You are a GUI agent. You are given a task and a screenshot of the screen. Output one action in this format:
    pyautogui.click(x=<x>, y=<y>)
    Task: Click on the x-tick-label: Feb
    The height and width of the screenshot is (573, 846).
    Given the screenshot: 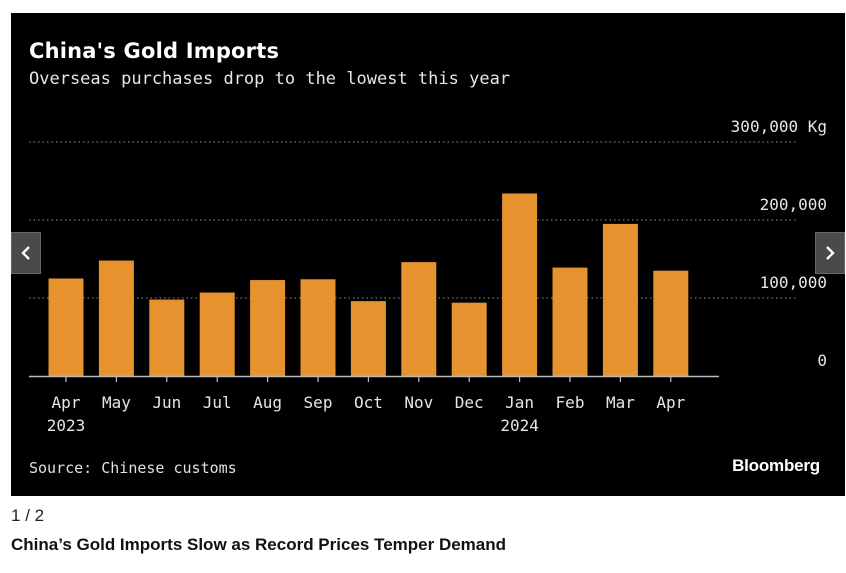 What is the action you would take?
    pyautogui.click(x=570, y=402)
    